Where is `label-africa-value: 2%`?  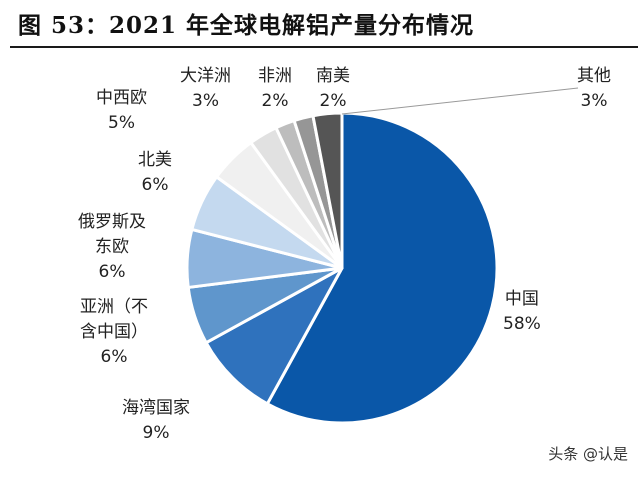
label-africa-value: 2% is located at coordinates (275, 101).